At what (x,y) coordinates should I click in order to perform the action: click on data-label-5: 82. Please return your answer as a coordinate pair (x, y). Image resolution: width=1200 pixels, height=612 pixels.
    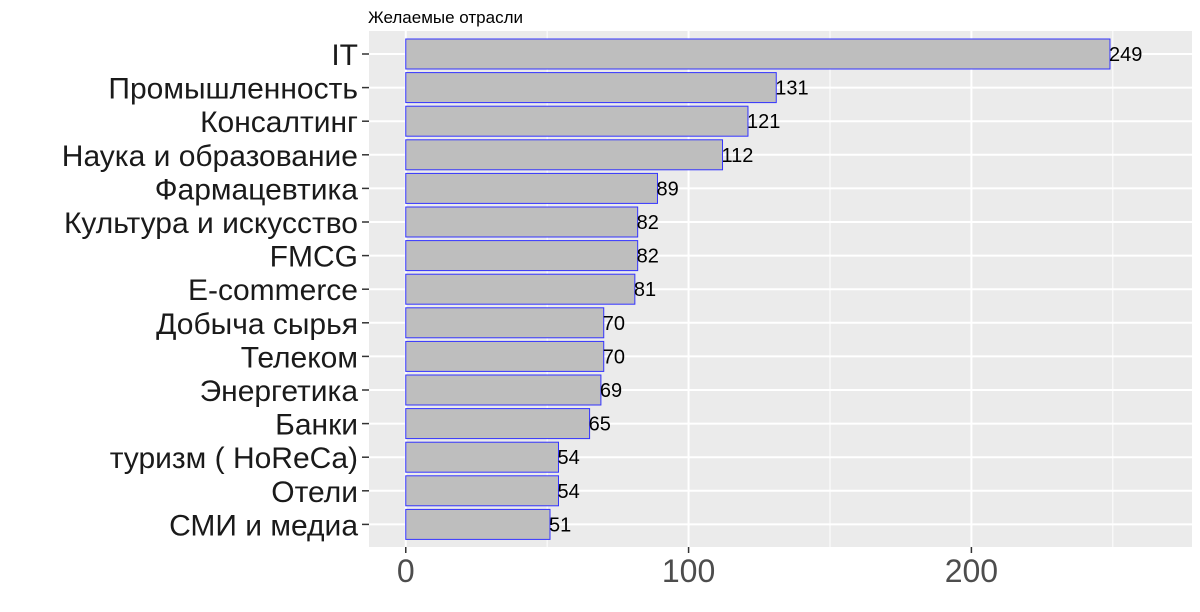
    Looking at the image, I should click on (648, 223).